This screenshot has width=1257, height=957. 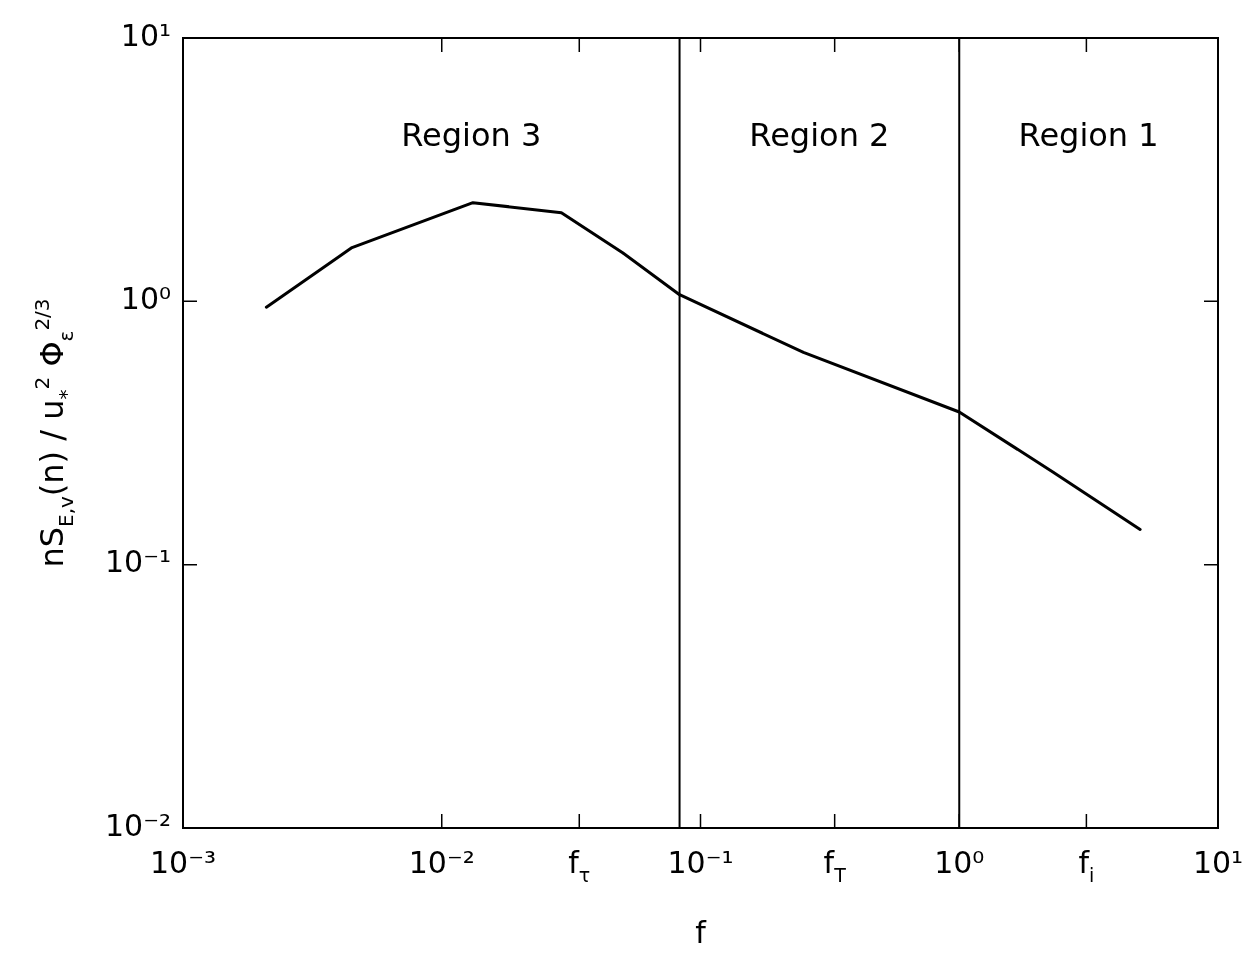 What do you see at coordinates (441, 862) in the screenshot?
I see `x-tick-label: 10⁻²` at bounding box center [441, 862].